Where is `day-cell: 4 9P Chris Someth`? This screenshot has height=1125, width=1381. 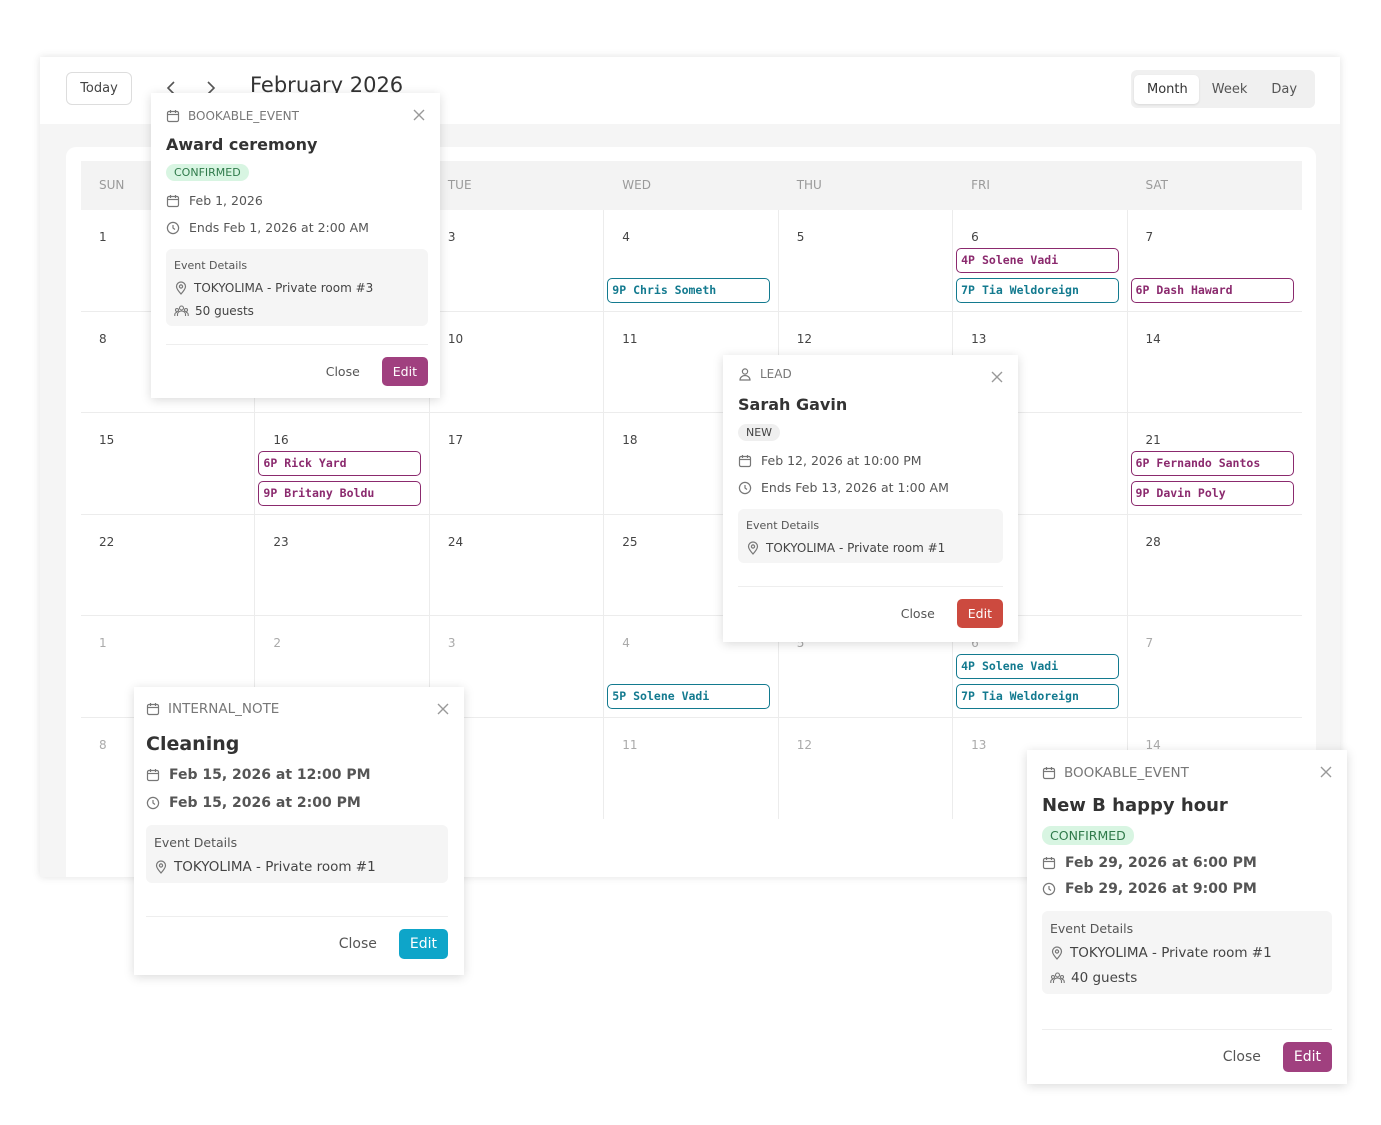 day-cell: 4 9P Chris Someth is located at coordinates (691, 261).